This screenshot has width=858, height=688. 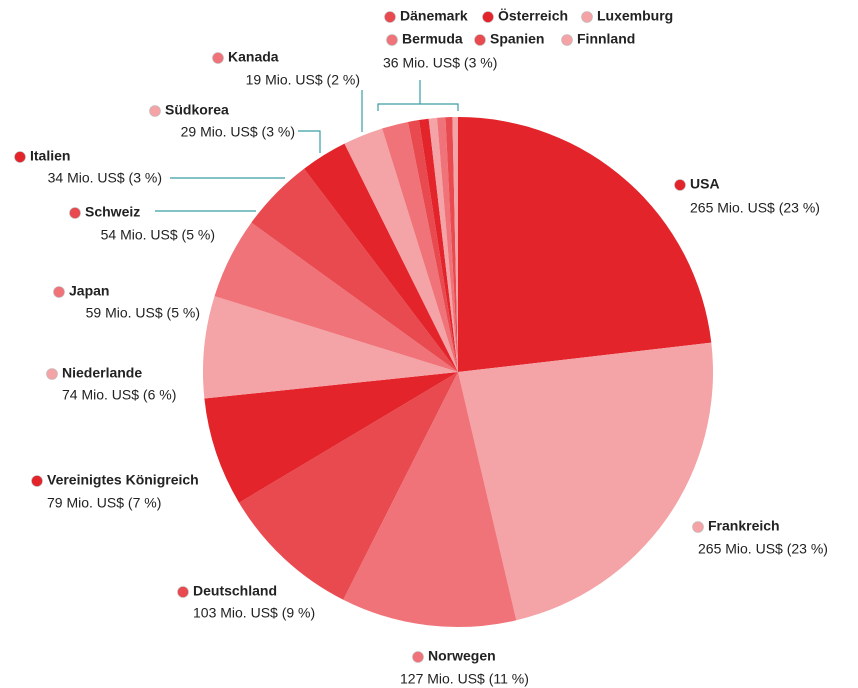 What do you see at coordinates (112, 212) in the screenshot?
I see `slice-name: Schweiz` at bounding box center [112, 212].